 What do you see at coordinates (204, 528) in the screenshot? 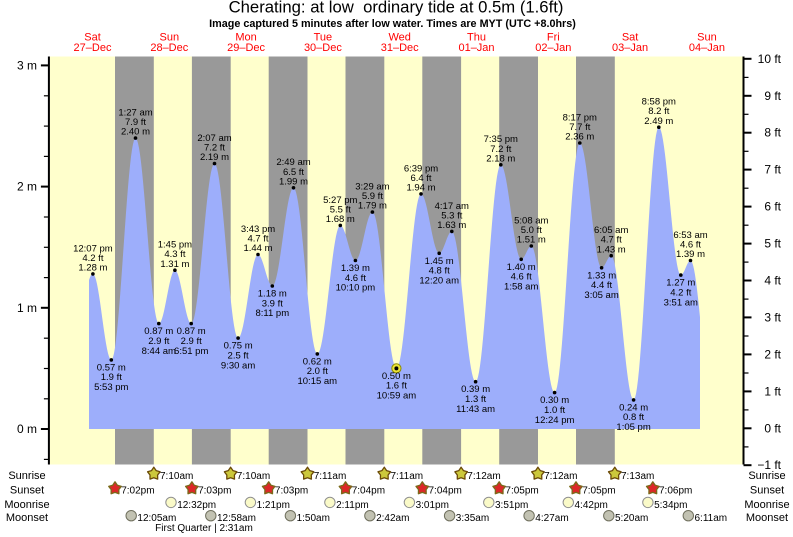
I see `svg-text: First Quarter | 2:31am` at bounding box center [204, 528].